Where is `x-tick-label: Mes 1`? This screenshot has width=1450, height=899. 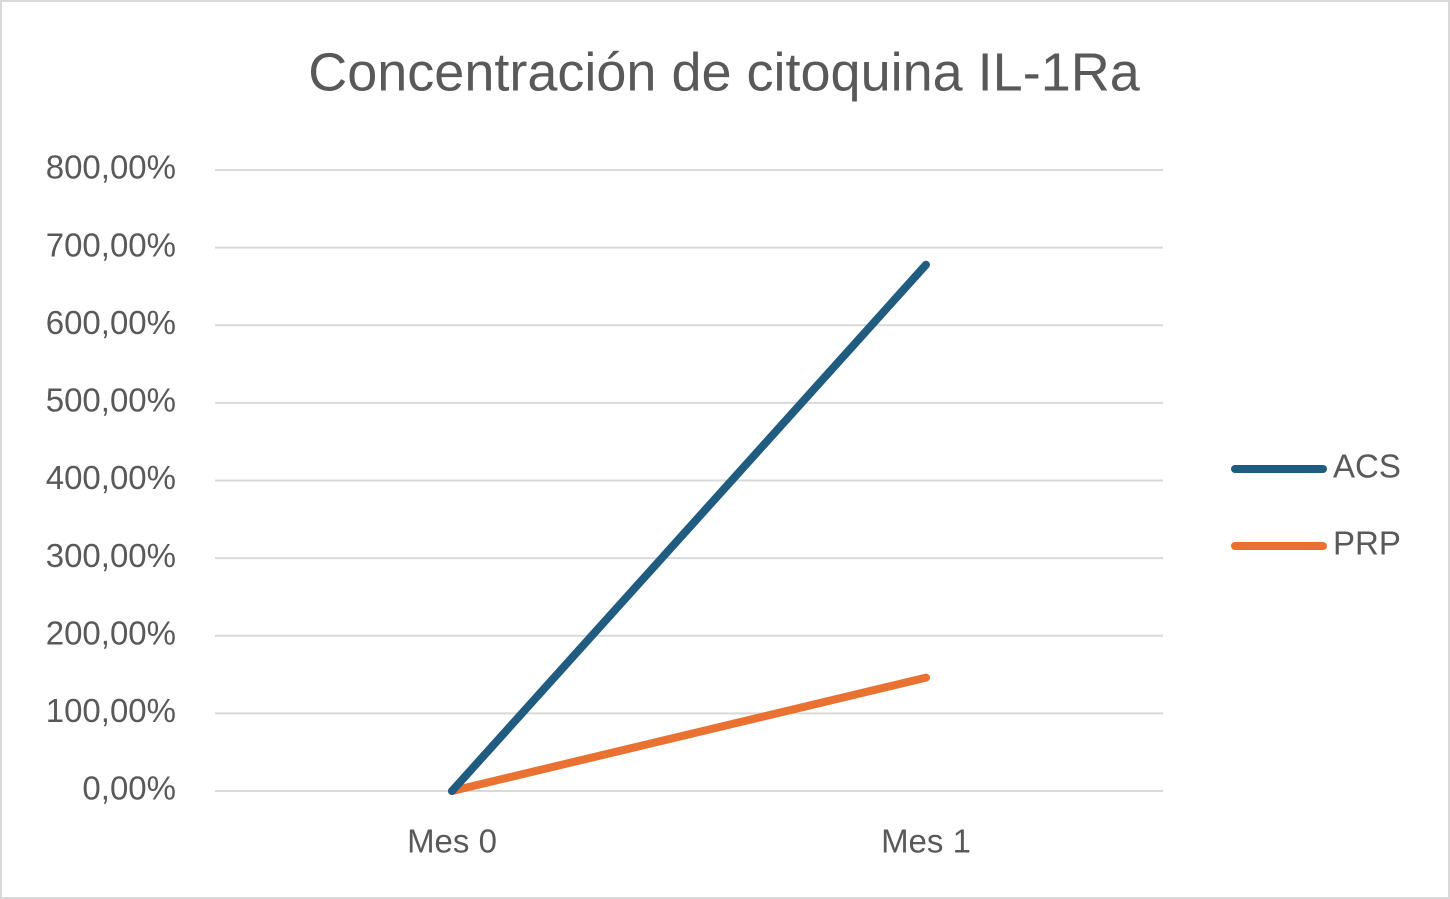
x-tick-label: Mes 1 is located at coordinates (926, 841).